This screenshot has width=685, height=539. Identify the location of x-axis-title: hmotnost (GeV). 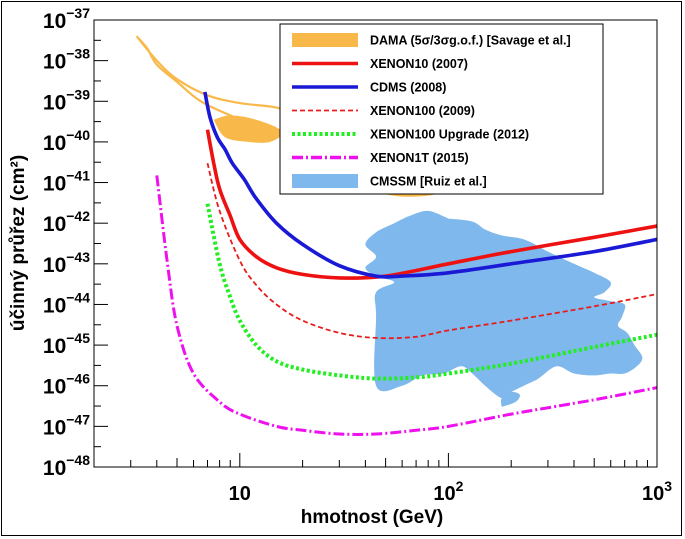
(372, 517).